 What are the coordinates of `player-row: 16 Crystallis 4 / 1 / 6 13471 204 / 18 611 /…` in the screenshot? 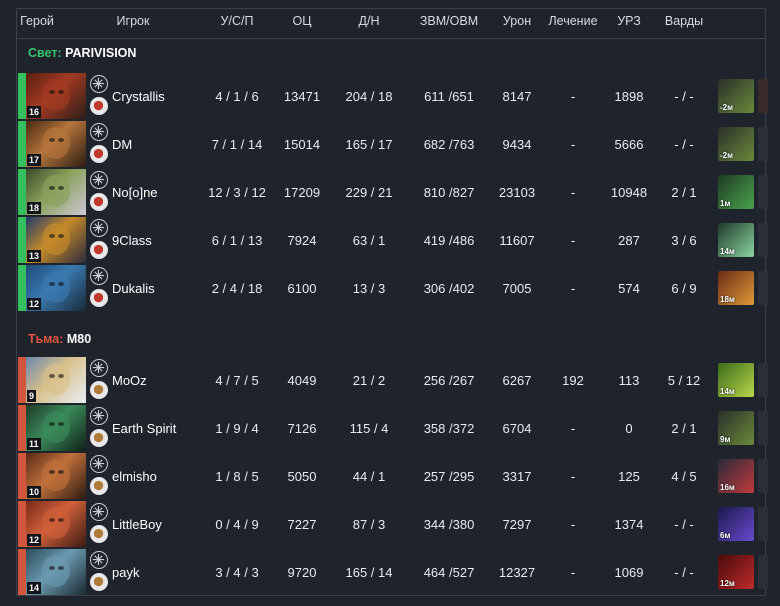 It's located at (399, 96).